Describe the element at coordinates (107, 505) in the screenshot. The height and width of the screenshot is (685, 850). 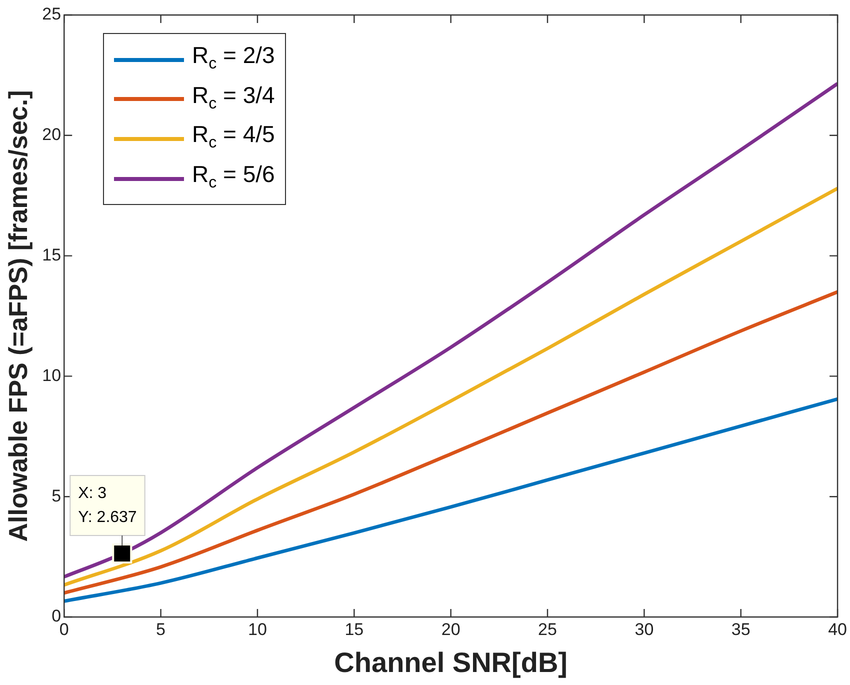
I see `annotation: X: 3 Y: 2.637` at that location.